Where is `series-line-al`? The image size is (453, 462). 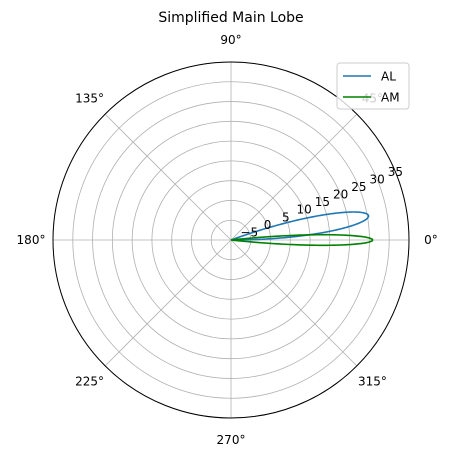 series-line-al is located at coordinates (300, 226).